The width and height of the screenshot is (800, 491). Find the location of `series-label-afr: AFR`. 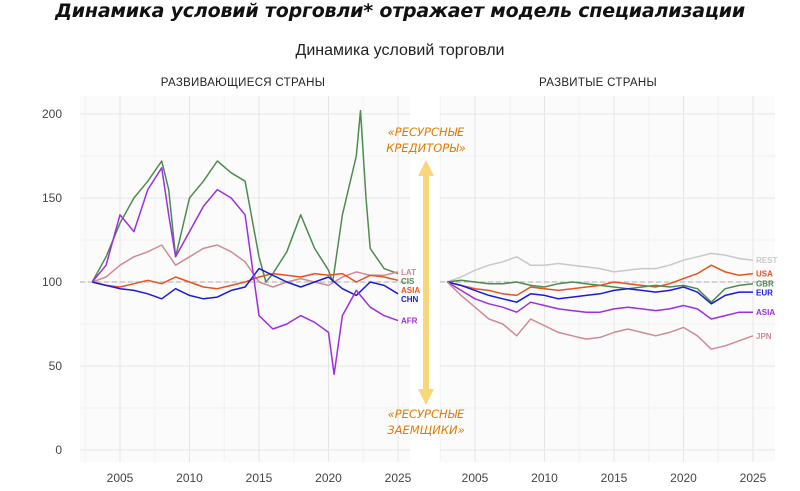

series-label-afr: AFR is located at coordinates (409, 321).